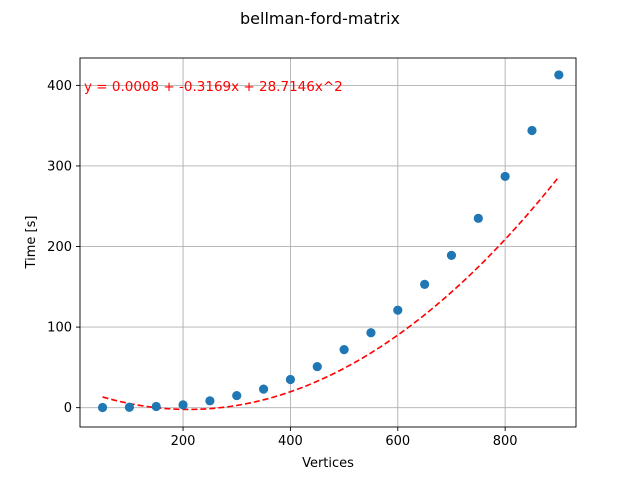 The height and width of the screenshot is (480, 640). I want to click on y-tick-label: 400, so click(59, 86).